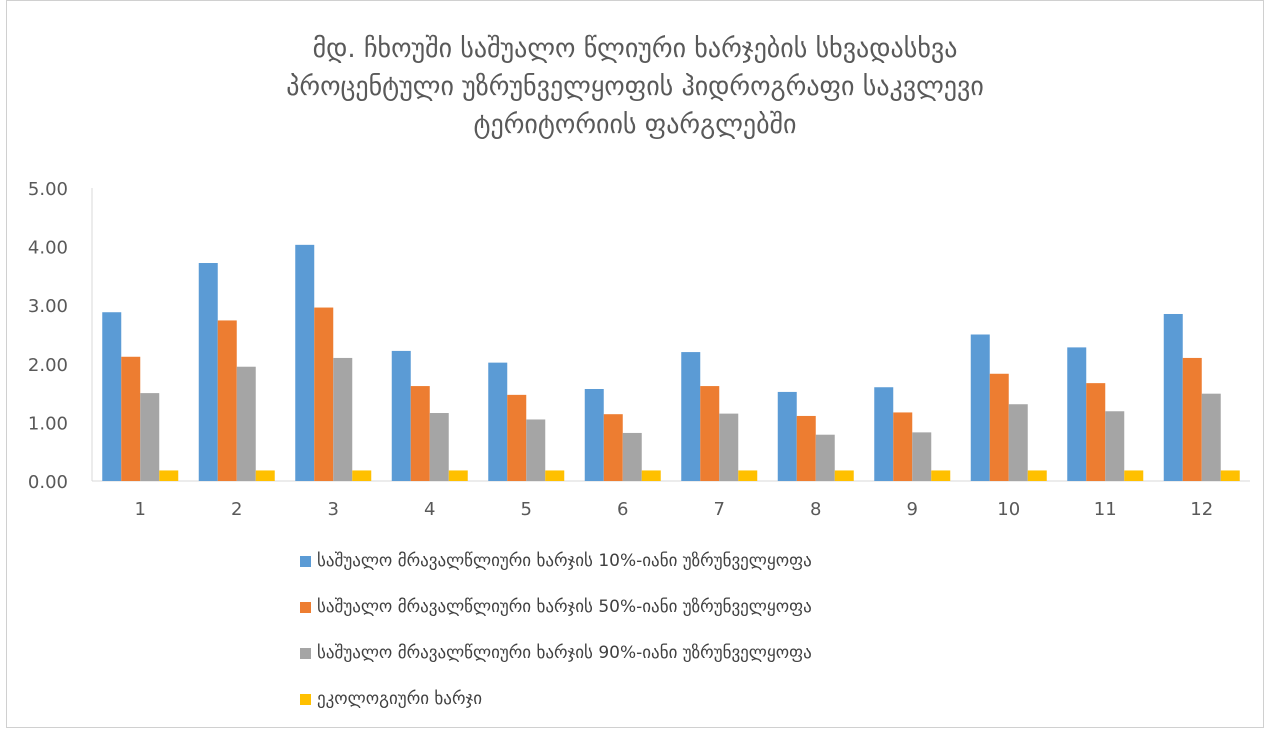 This screenshot has width=1270, height=734. I want to click on y-tick-label: 4.00, so click(48, 248).